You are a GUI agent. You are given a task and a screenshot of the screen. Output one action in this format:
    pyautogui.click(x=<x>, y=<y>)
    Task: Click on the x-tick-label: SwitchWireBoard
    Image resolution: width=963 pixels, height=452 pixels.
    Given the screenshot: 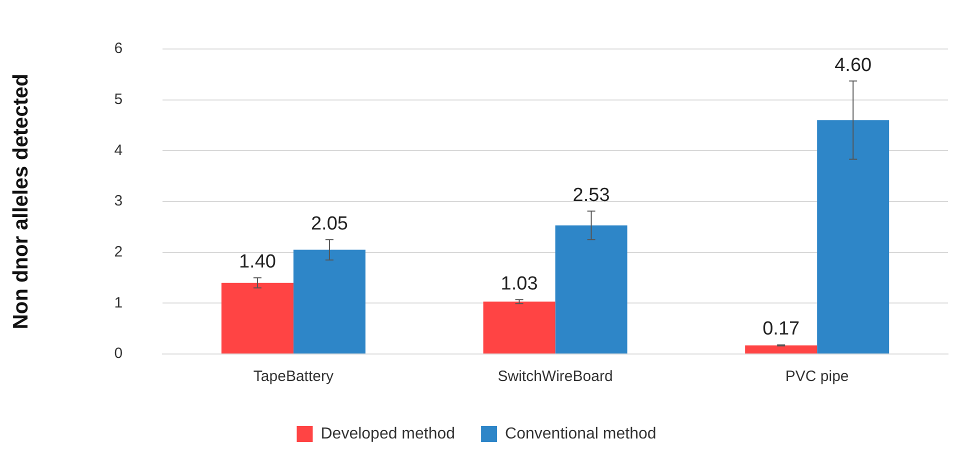 What is the action you would take?
    pyautogui.click(x=555, y=377)
    